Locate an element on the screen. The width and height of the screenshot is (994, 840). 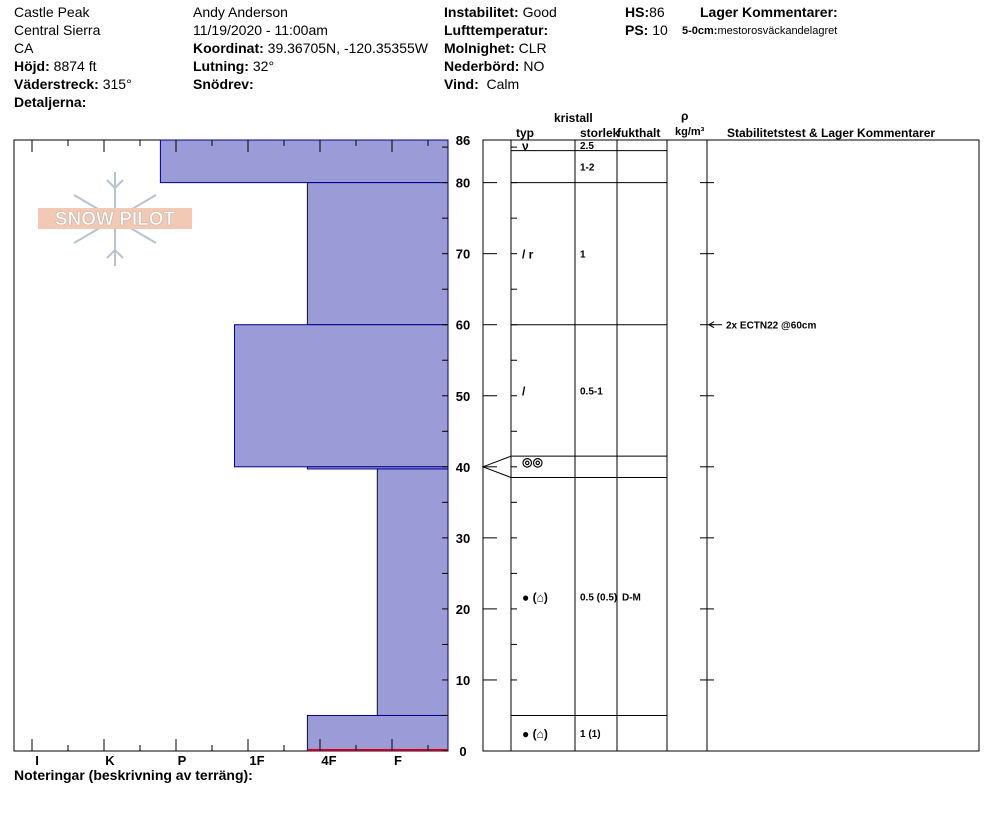
hs-value: 86 is located at coordinates (657, 12).